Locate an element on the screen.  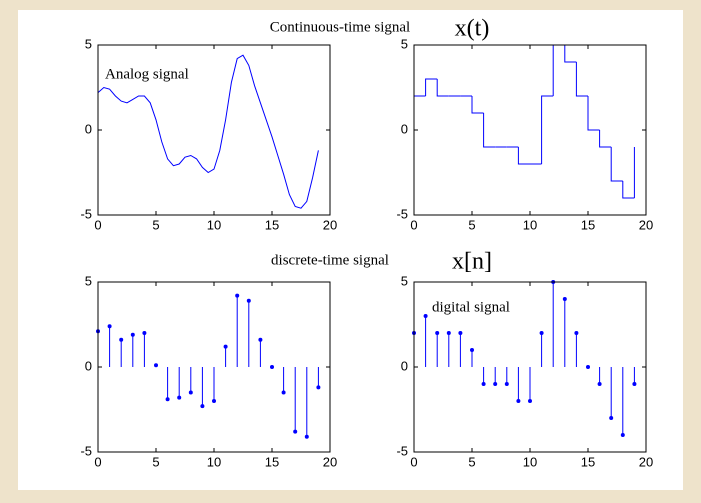
caption: discrete-time signal is located at coordinates (330, 260).